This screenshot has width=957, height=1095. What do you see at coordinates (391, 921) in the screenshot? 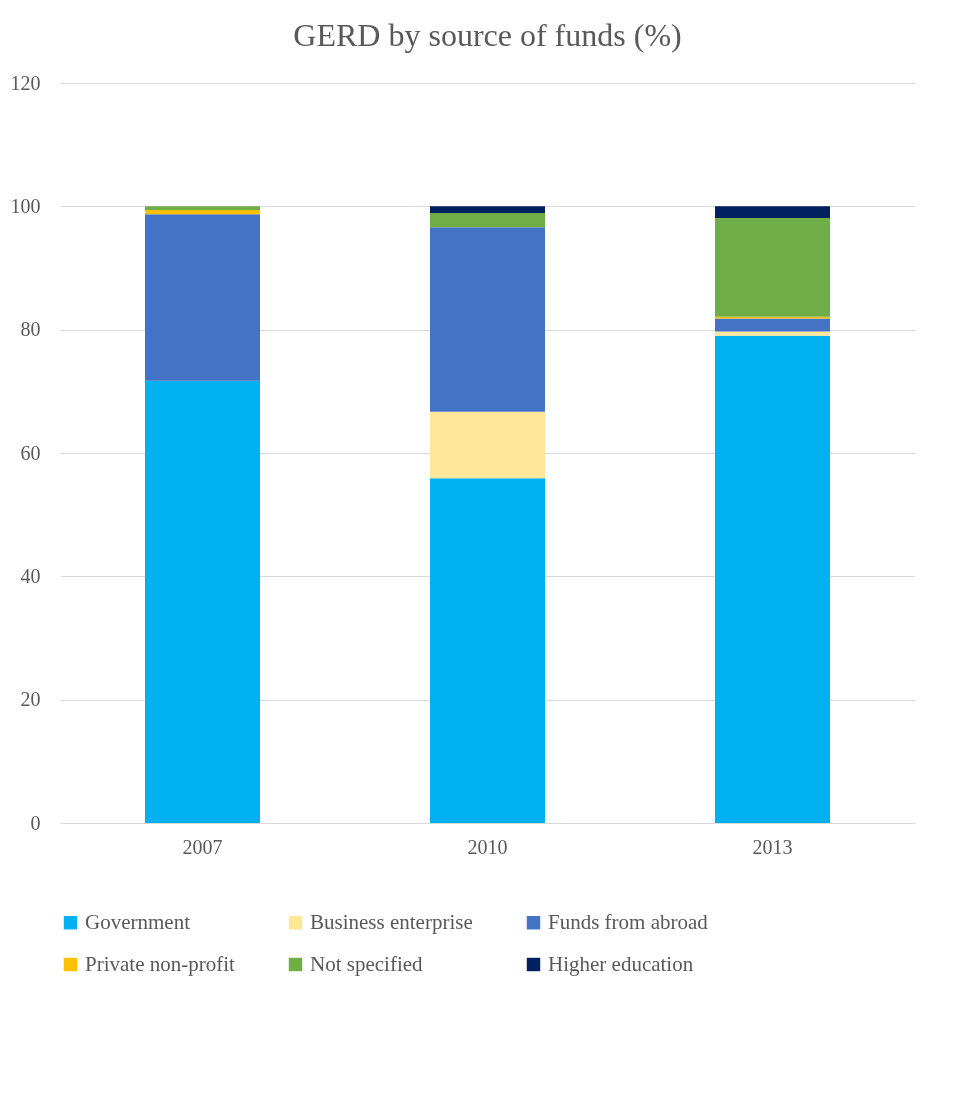
I see `legend-label: Business enterprise` at bounding box center [391, 921].